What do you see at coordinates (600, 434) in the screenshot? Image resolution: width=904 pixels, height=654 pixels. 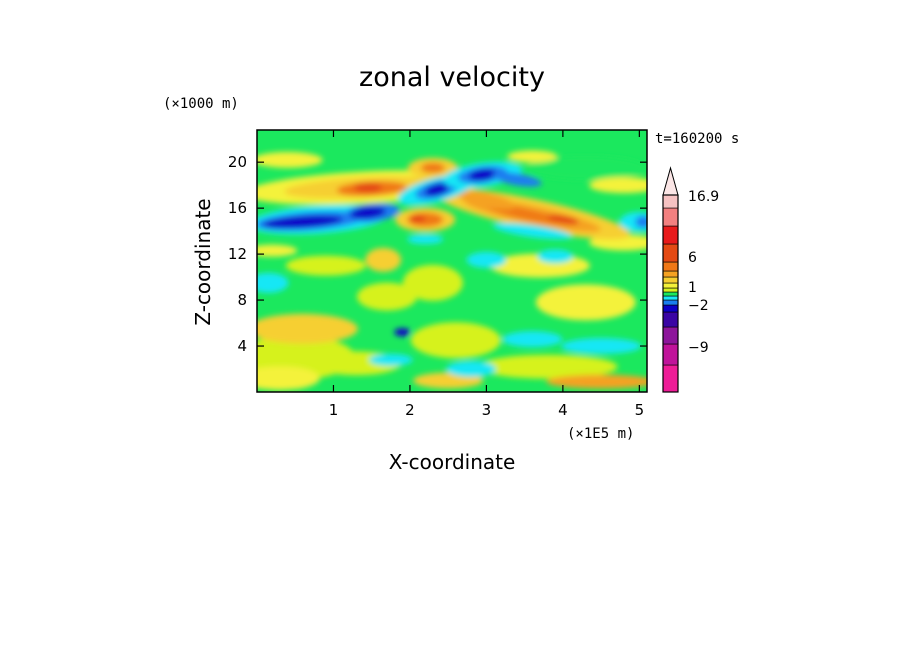 I see `x-units-note: (×1E5 m)` at bounding box center [600, 434].